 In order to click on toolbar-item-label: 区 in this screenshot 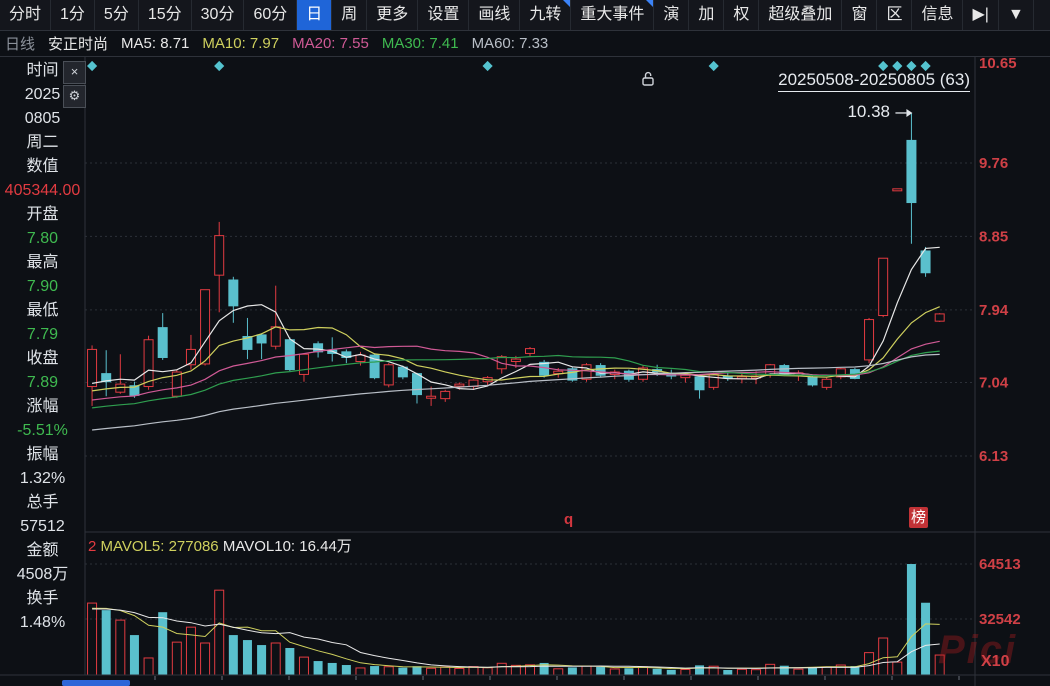, I will do `click(894, 14)`.